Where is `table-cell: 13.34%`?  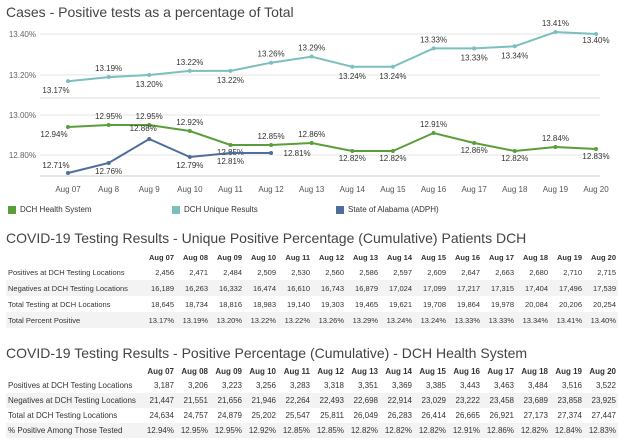
table-cell: 13.34% is located at coordinates (533, 320).